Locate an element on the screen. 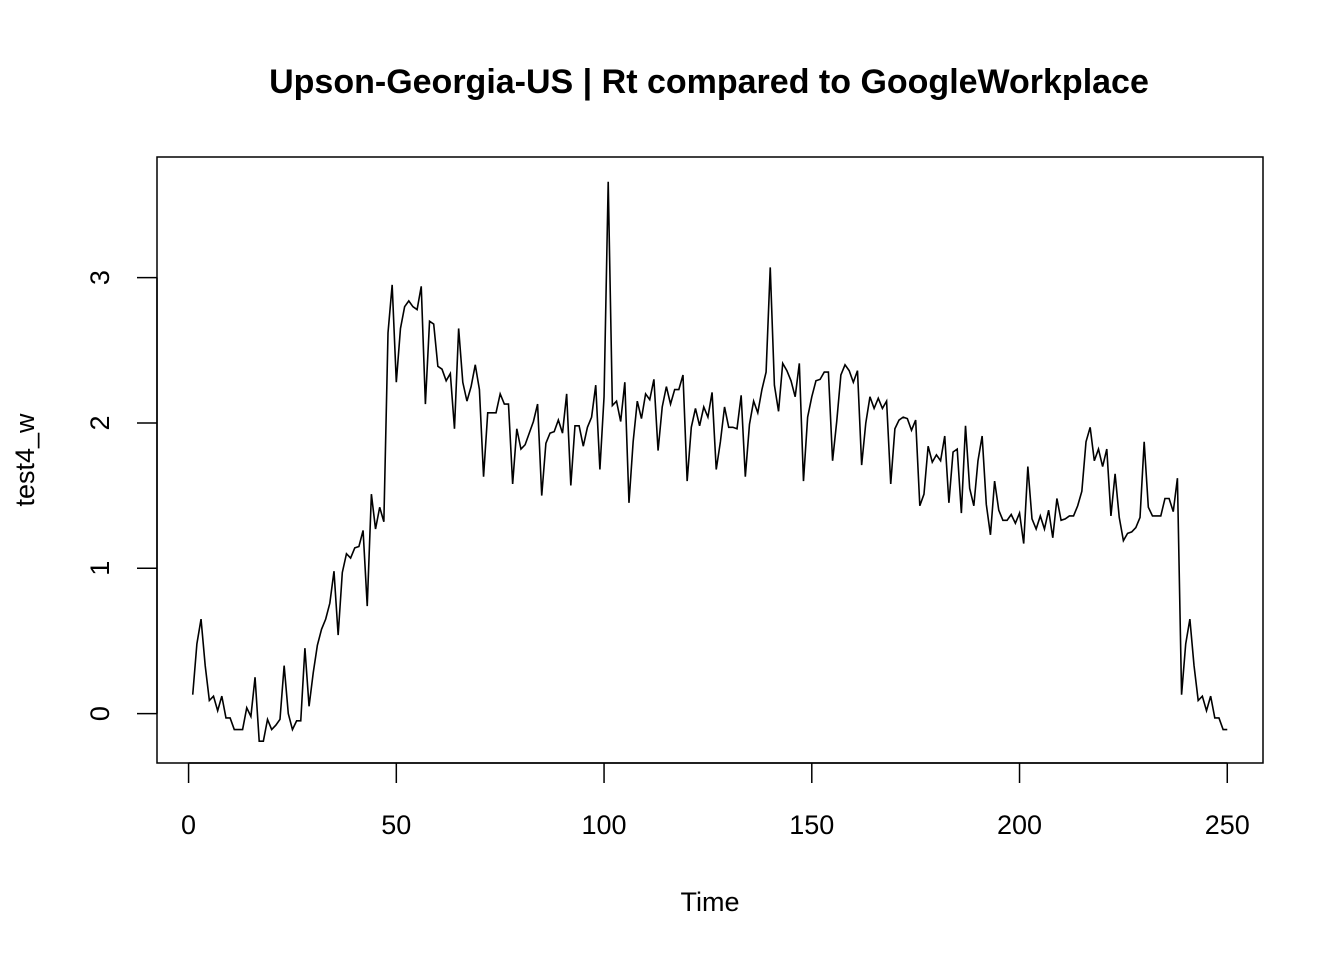 This screenshot has height=960, width=1344. y-axis-label: test4_w is located at coordinates (25, 460).